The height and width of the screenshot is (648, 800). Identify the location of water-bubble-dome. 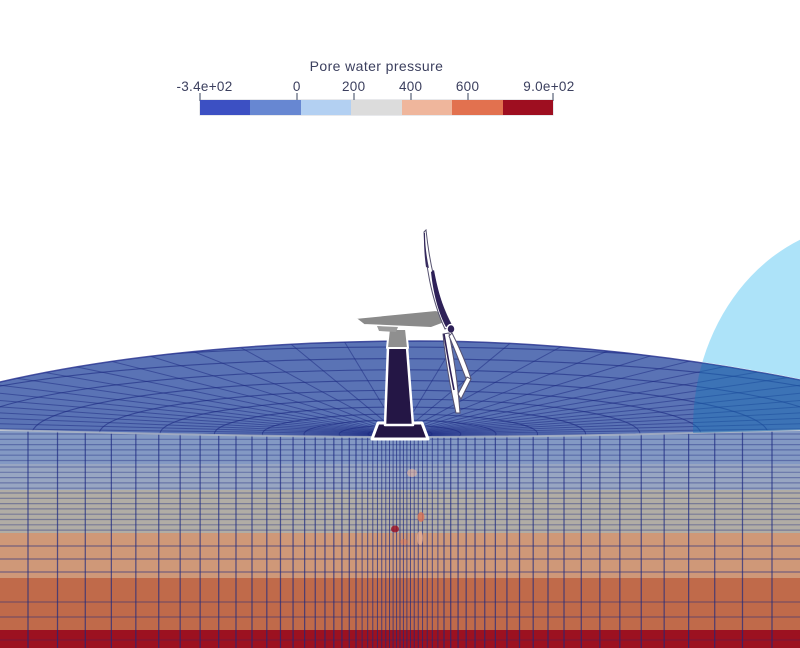
(746, 330).